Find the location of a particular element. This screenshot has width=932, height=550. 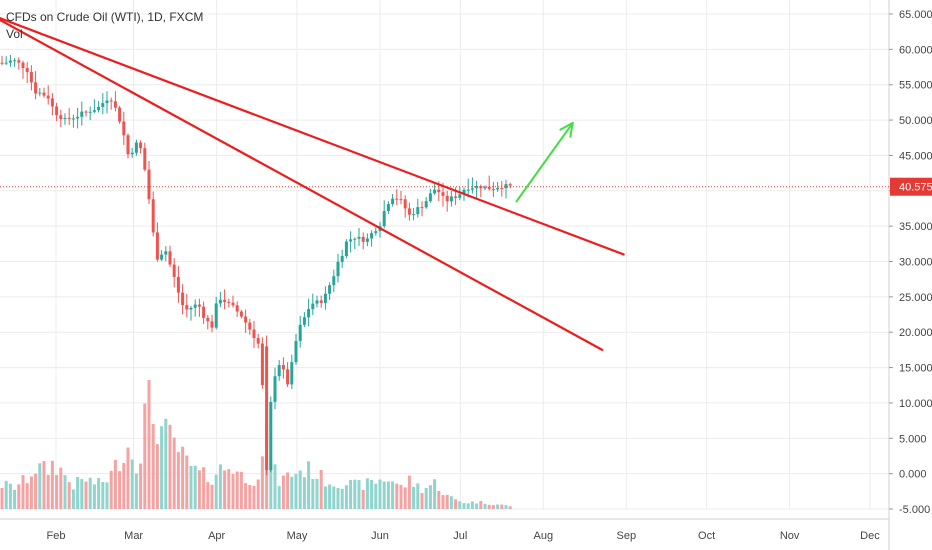

y-tick-label: 35.000 is located at coordinates (915, 227).